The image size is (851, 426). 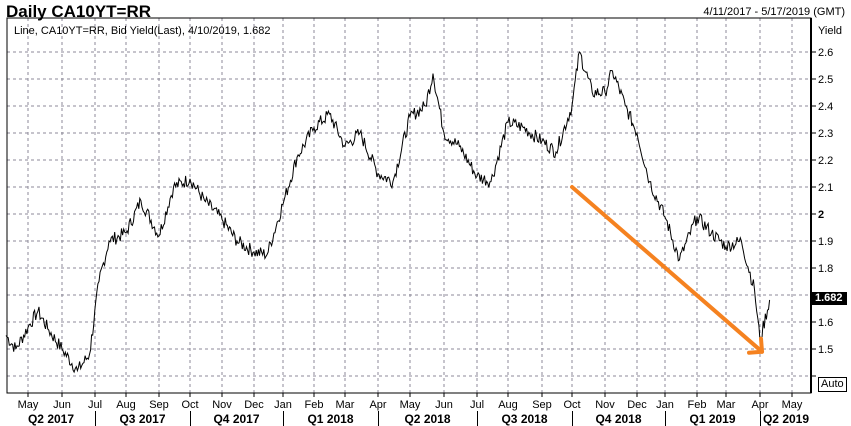 What do you see at coordinates (825, 80) in the screenshot?
I see `svg-text: 2.5` at bounding box center [825, 80].